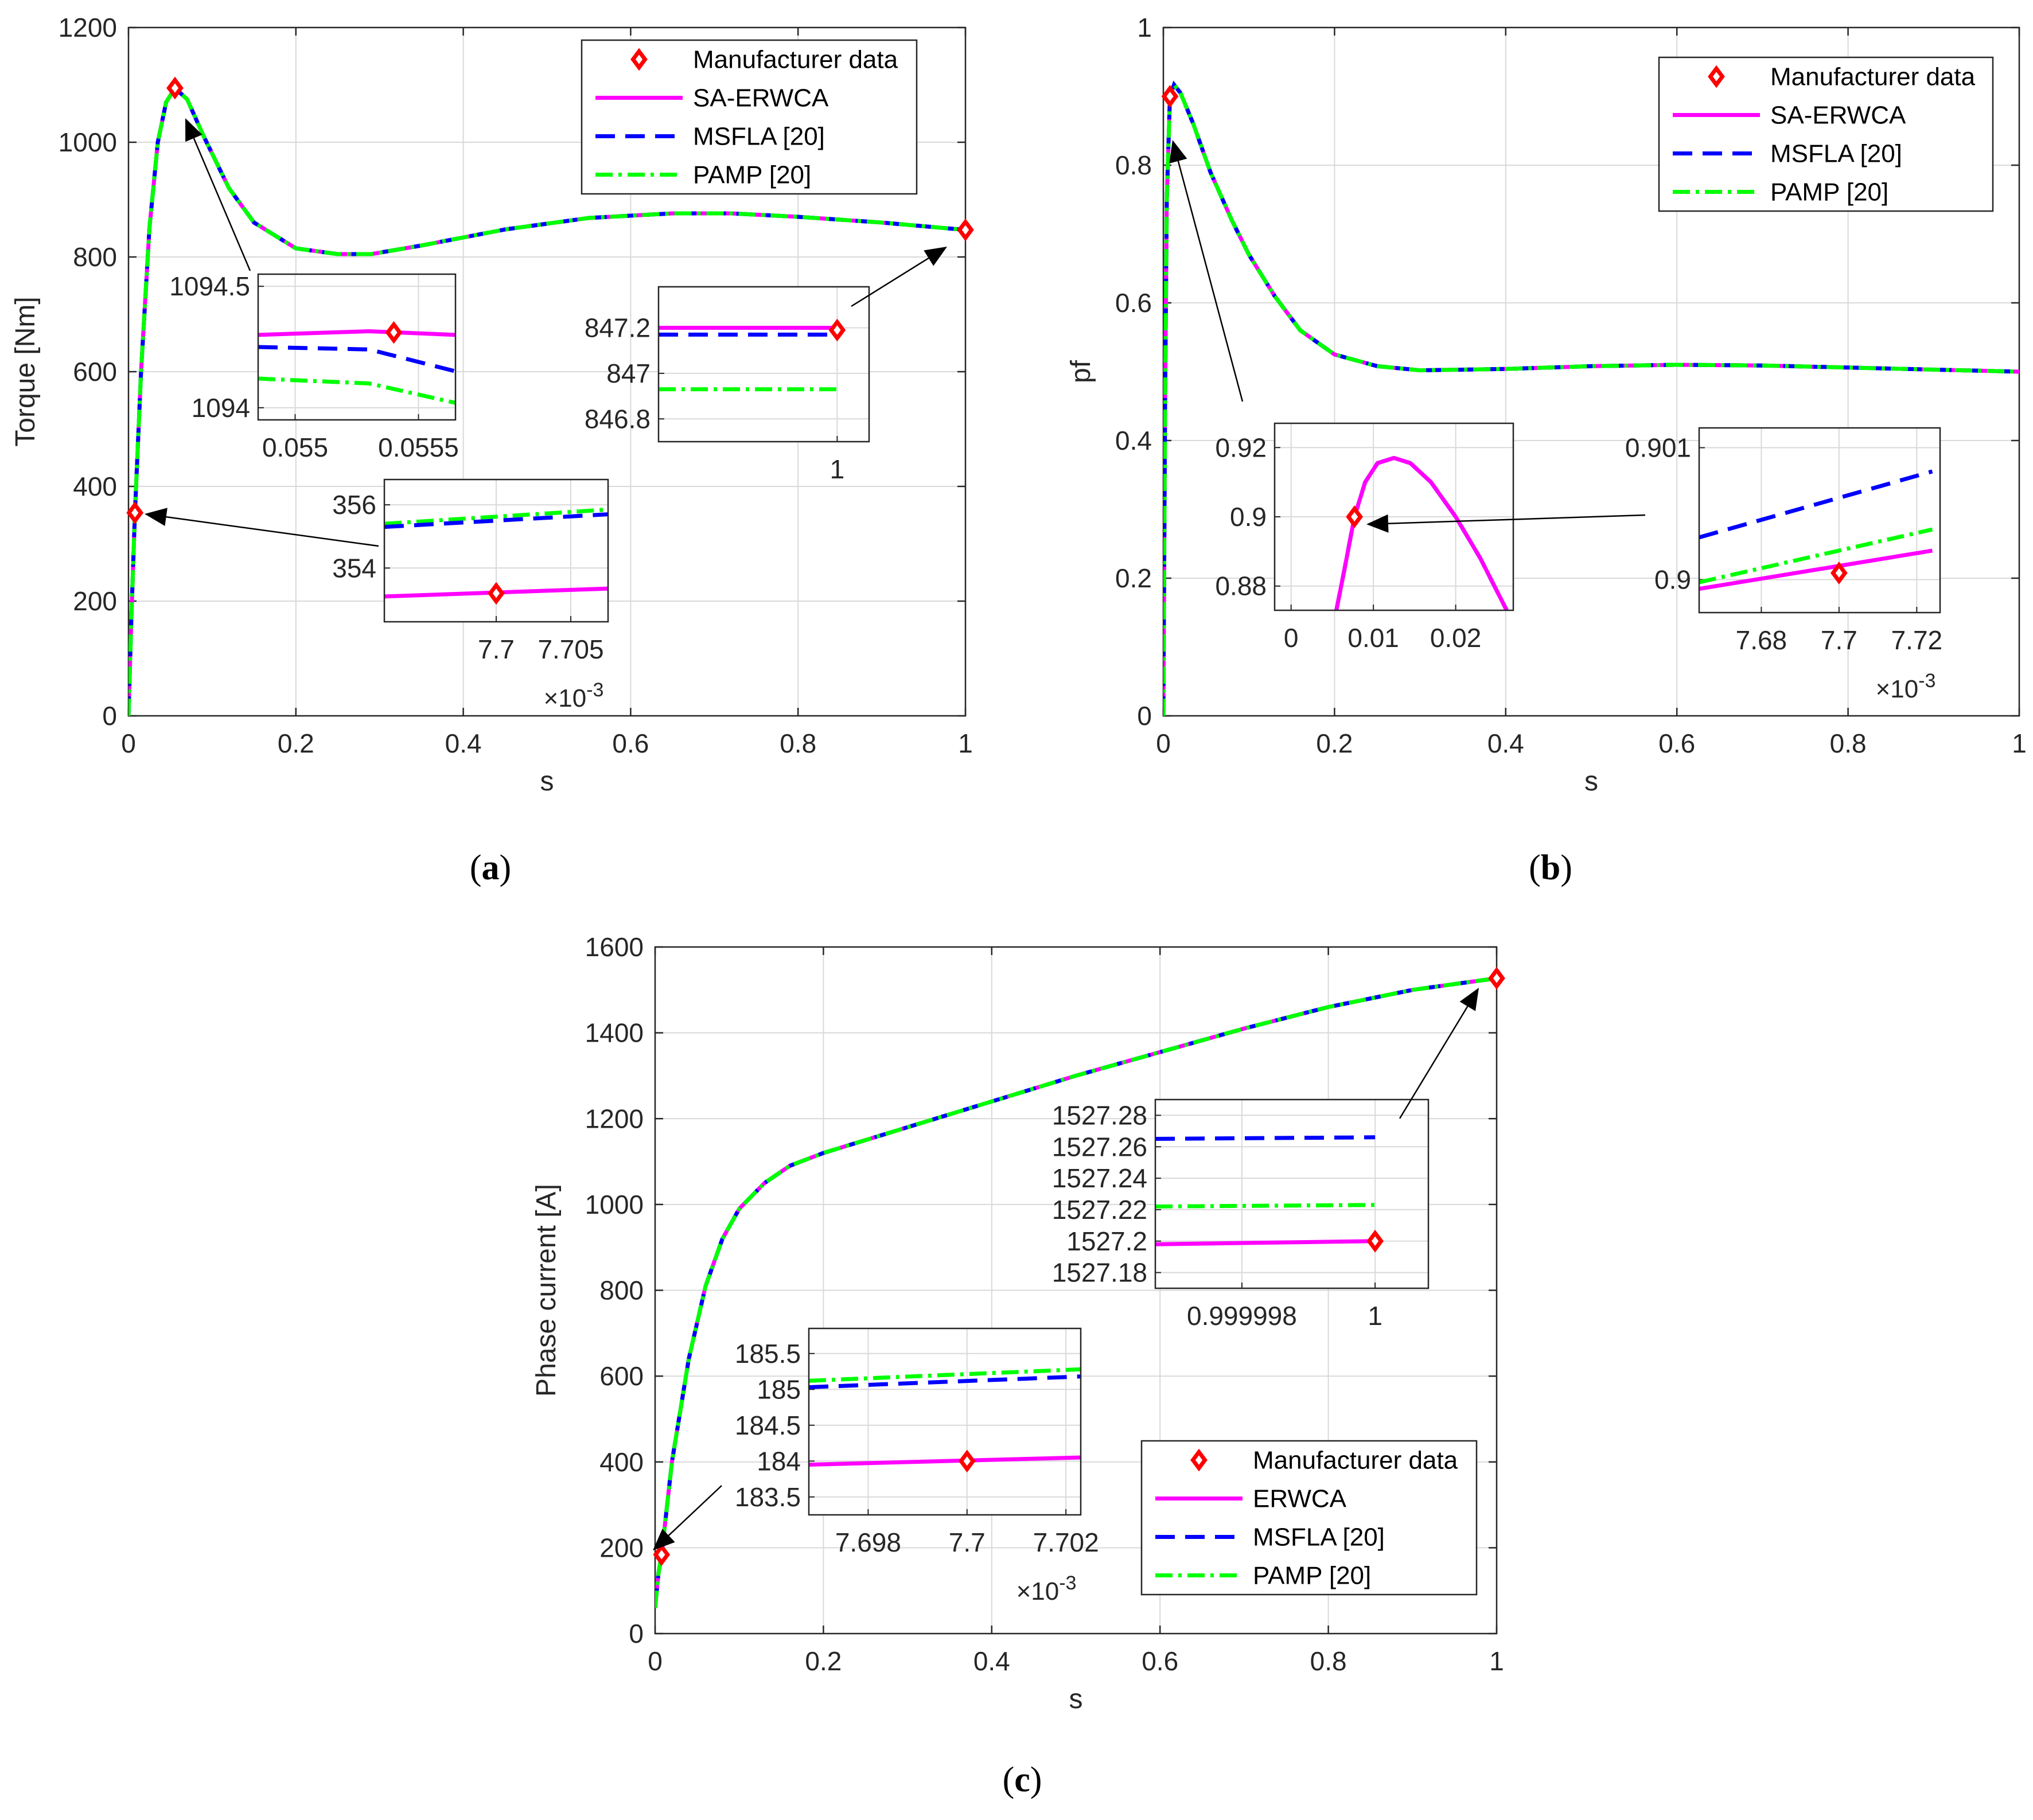 This screenshot has height=1820, width=2033. Describe the element at coordinates (1133, 440) in the screenshot. I see `y-tick-label: 0.4` at that location.